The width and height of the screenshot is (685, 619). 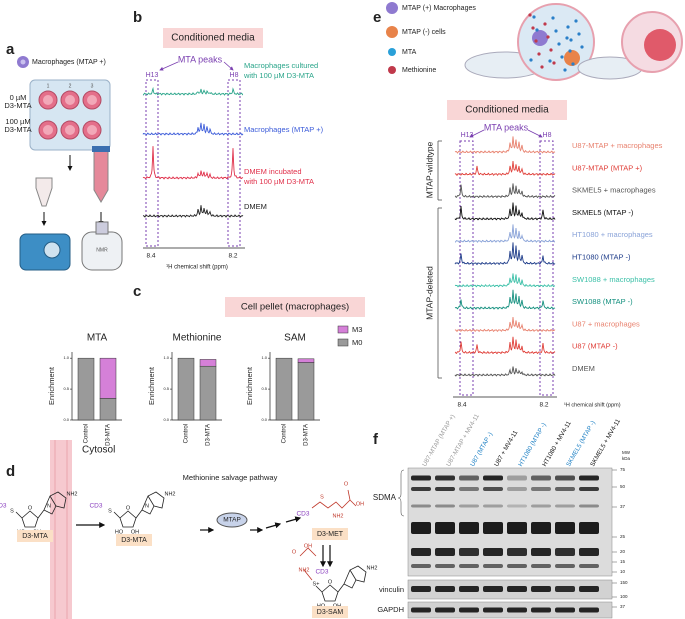 I want to click on panel-label: f, so click(x=376, y=439).